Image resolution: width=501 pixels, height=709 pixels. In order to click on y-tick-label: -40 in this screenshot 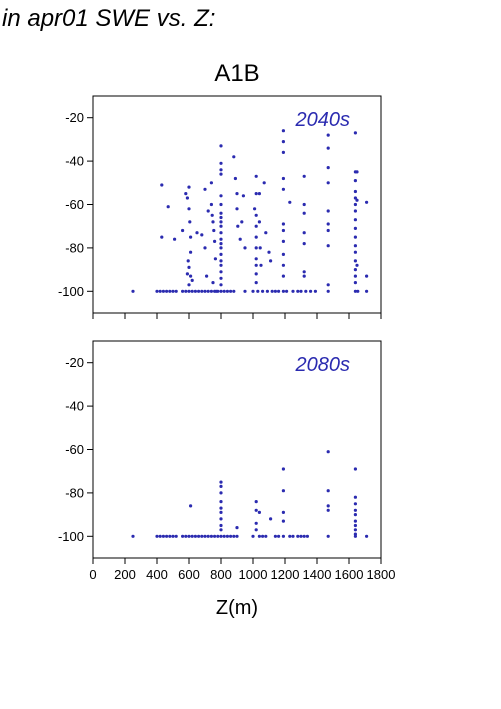, I will do `click(74, 406)`.